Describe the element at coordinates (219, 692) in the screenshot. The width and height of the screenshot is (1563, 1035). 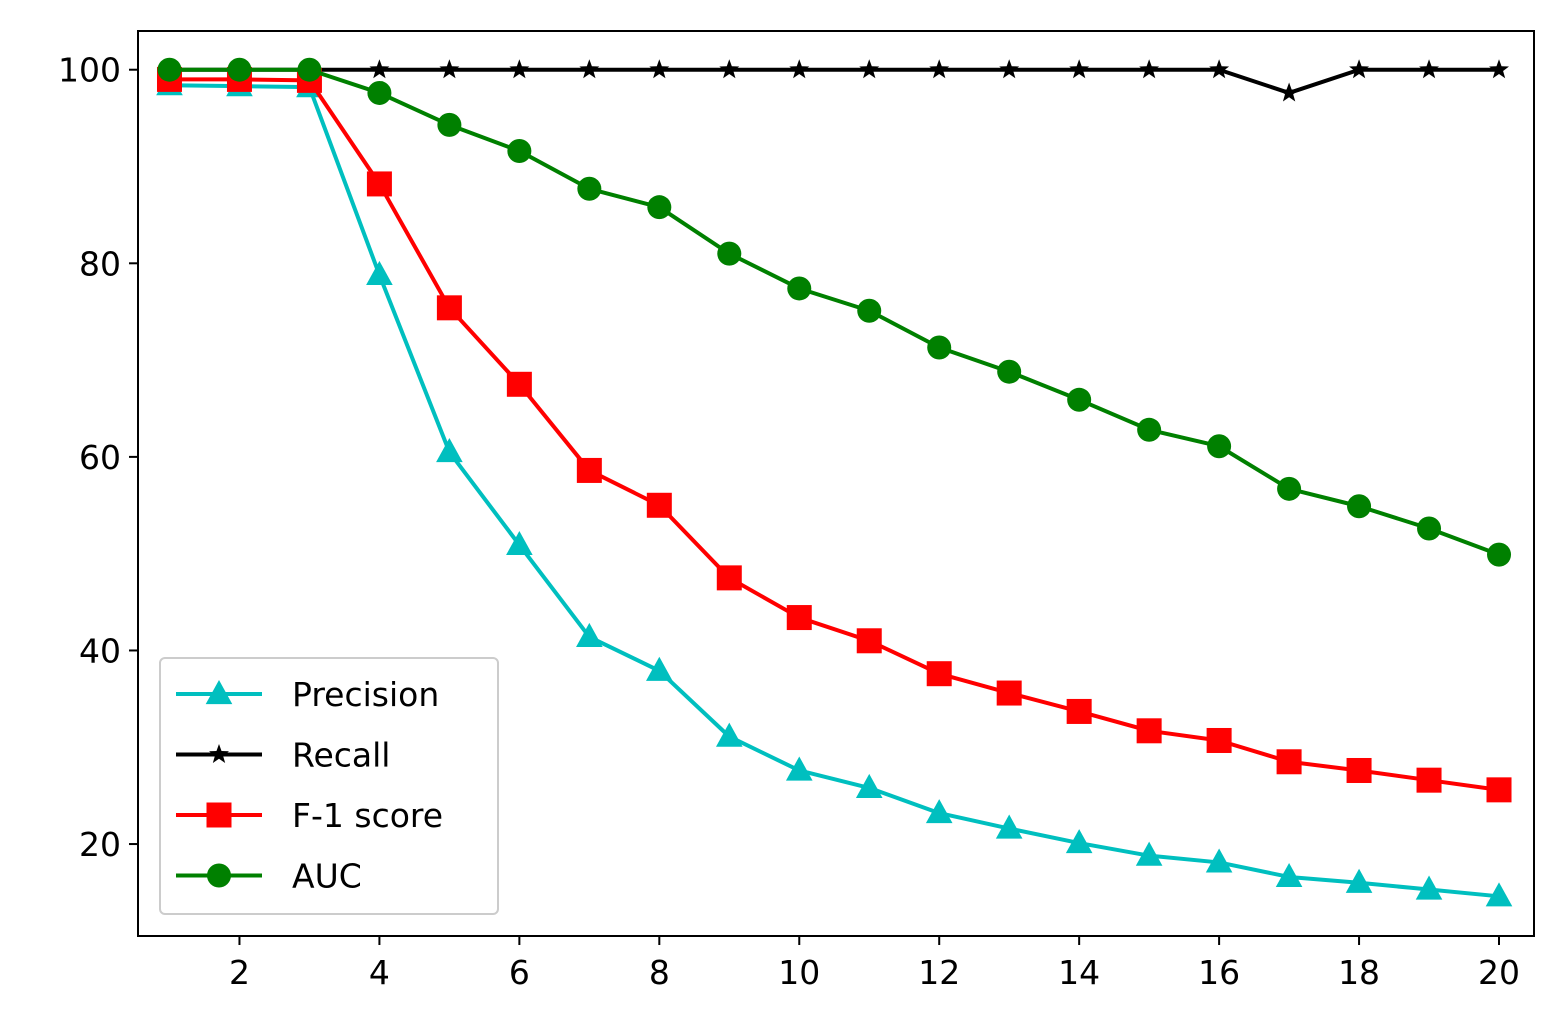
I see `legend-marker-precision` at that location.